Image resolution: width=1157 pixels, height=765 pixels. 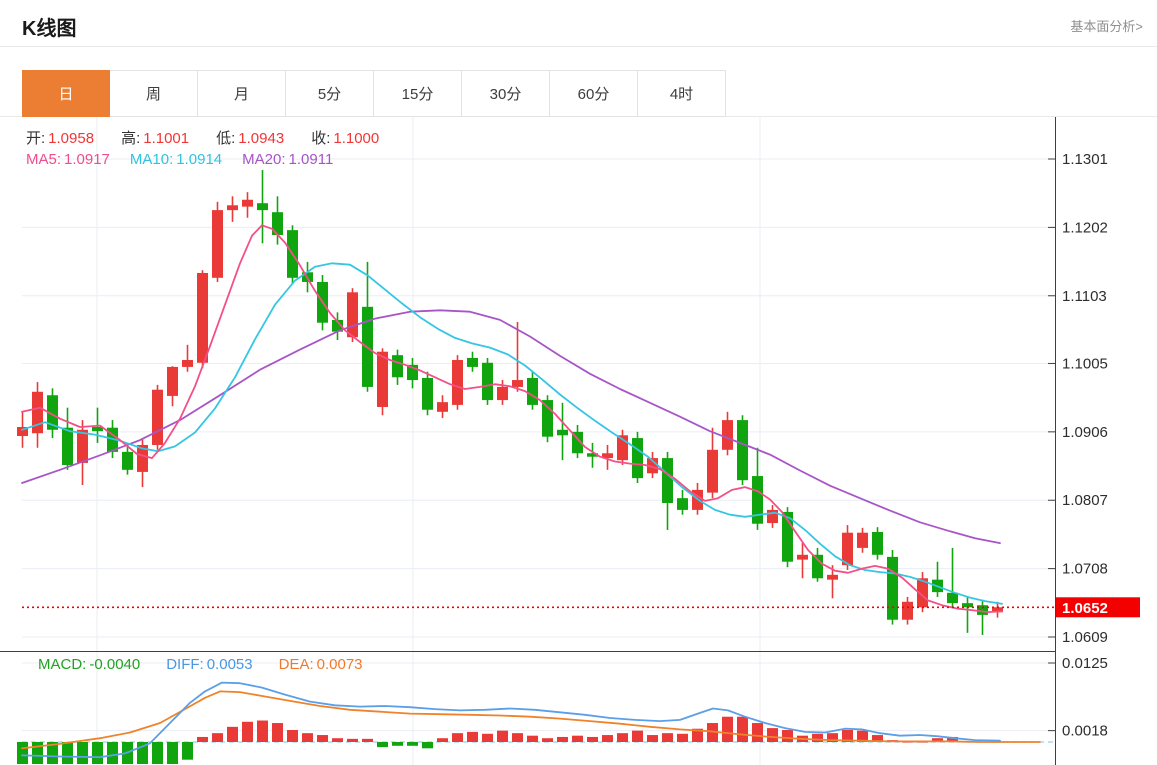 What do you see at coordinates (682, 93) in the screenshot?
I see `tab-4时: 4时` at bounding box center [682, 93].